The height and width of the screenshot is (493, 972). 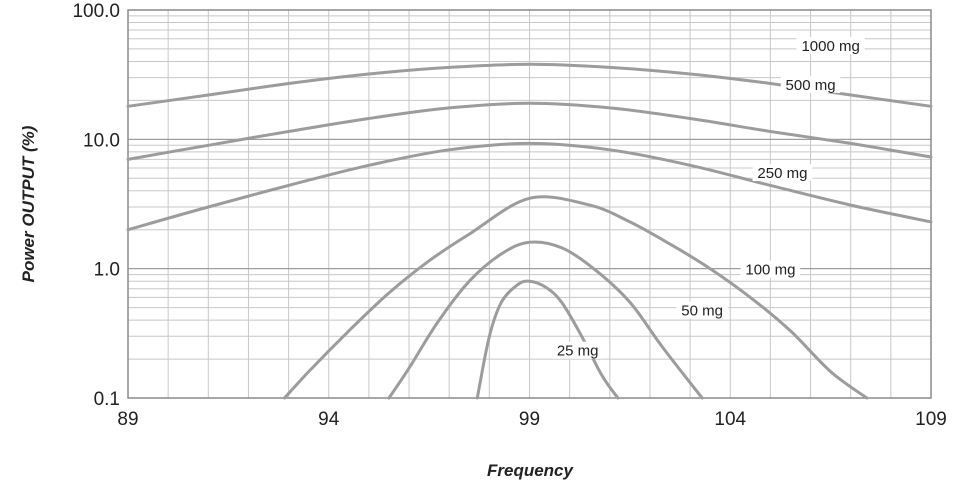 What do you see at coordinates (96, 11) in the screenshot?
I see `y-tick-label: 100.0` at bounding box center [96, 11].